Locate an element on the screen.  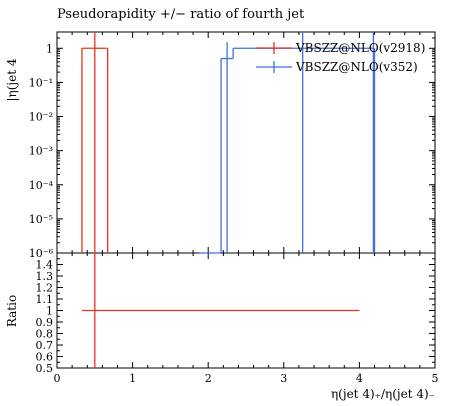
y-tick-label: 1 is located at coordinates (49, 48).